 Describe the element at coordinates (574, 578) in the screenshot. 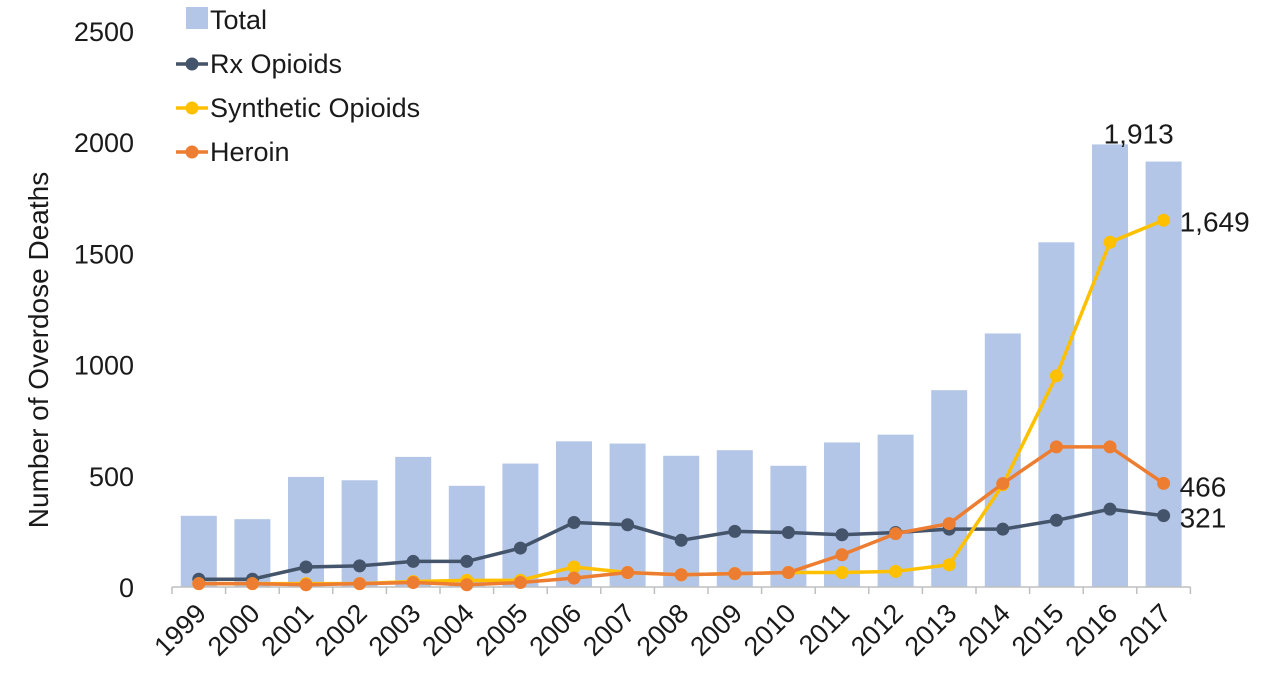

I see `point-heroin-2006` at that location.